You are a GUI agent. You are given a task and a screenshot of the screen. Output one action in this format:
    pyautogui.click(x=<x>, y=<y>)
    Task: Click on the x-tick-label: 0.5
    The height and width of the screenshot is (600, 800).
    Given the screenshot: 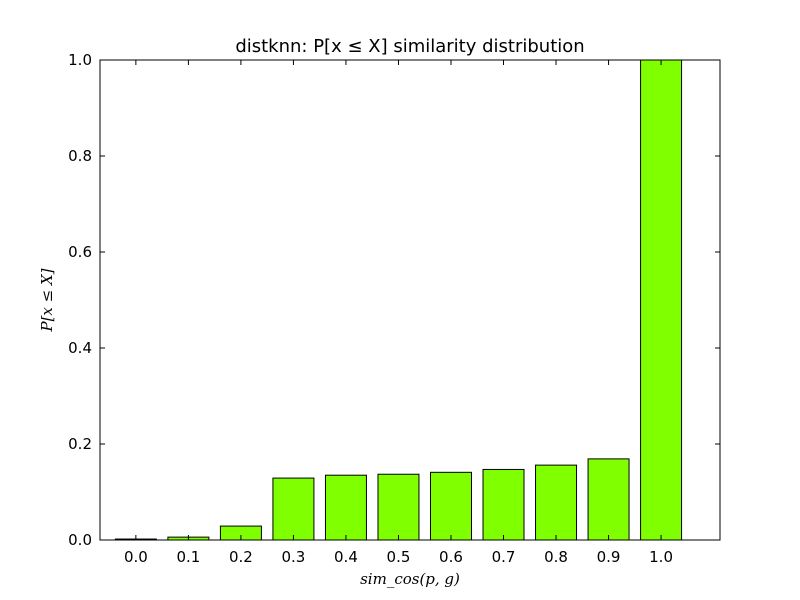 What is the action you would take?
    pyautogui.click(x=399, y=557)
    